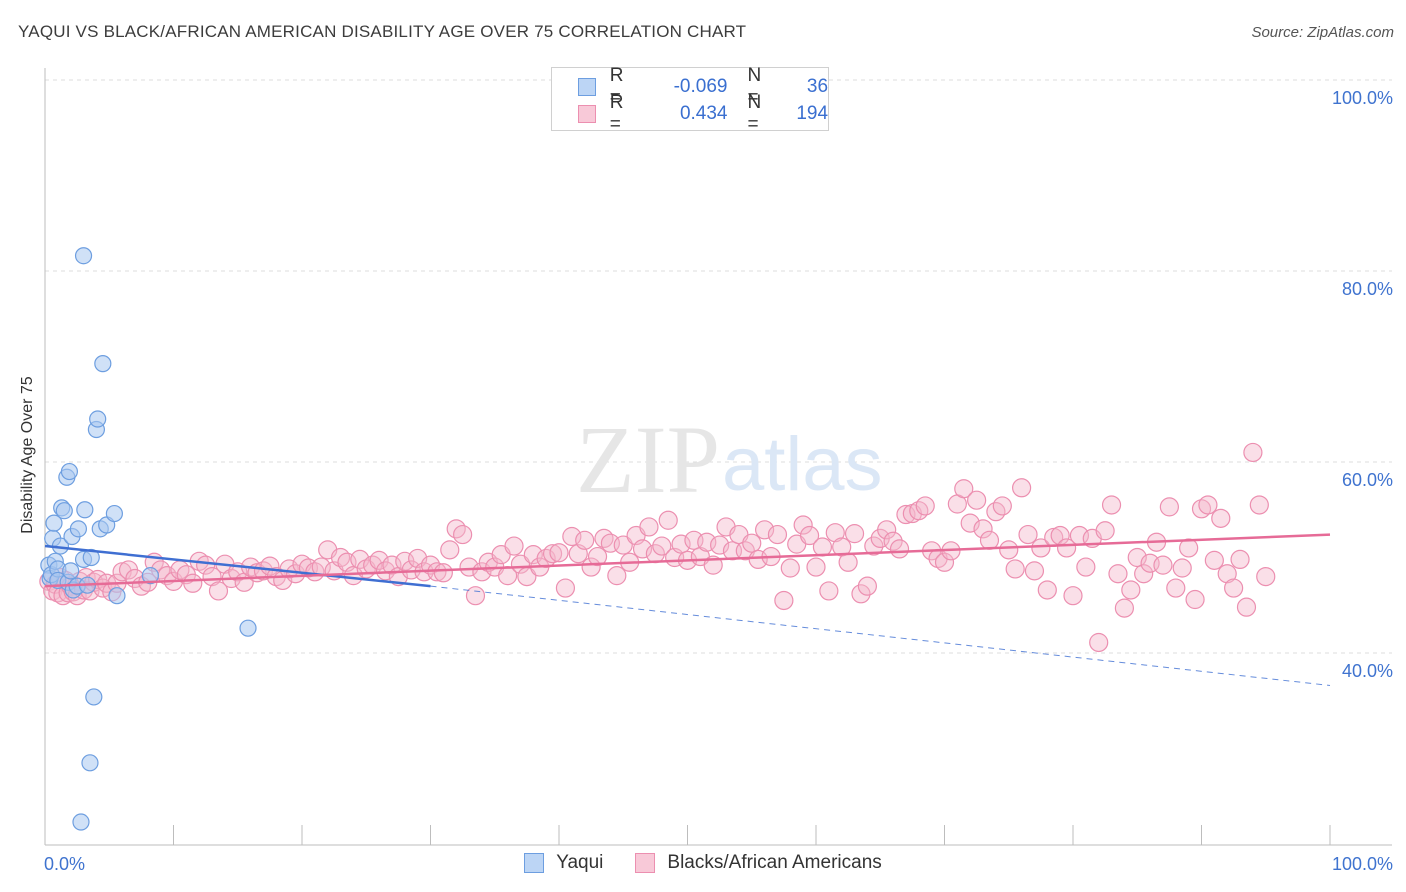  What do you see at coordinates (1367, 671) in the screenshot?
I see `y-tick-label-40: 40.0%` at bounding box center [1367, 671].